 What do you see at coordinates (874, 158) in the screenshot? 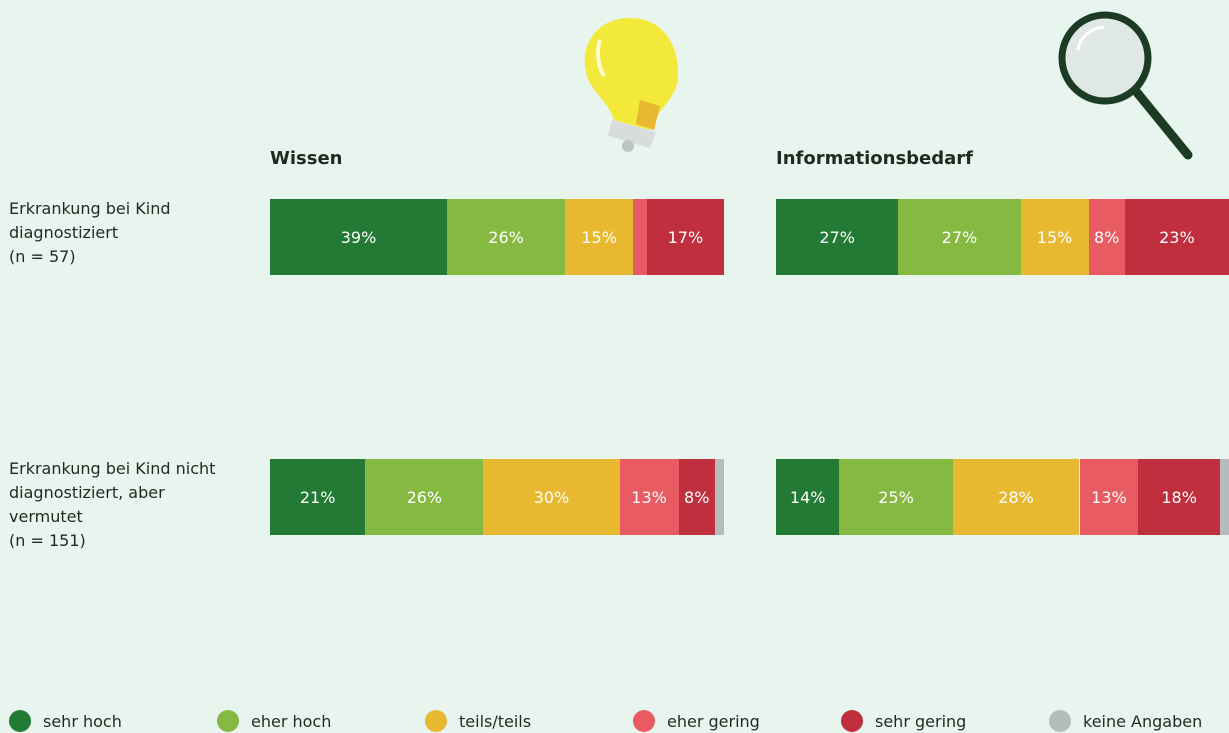
I see `panel-title: Informationsbedarf` at bounding box center [874, 158].